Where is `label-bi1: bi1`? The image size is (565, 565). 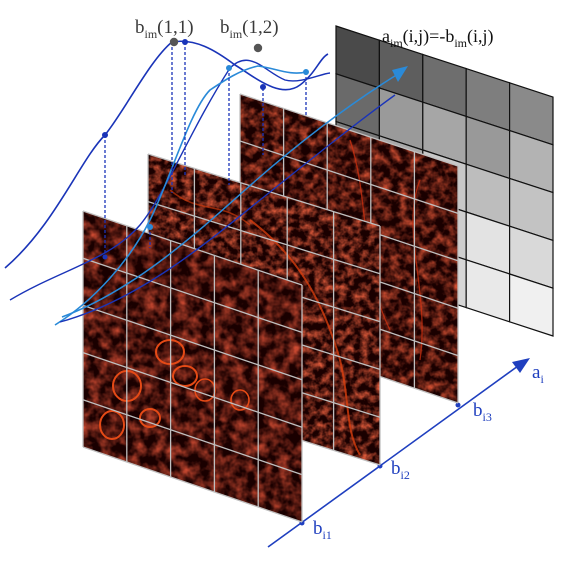
label-bi1: bi1 is located at coordinates (322, 530).